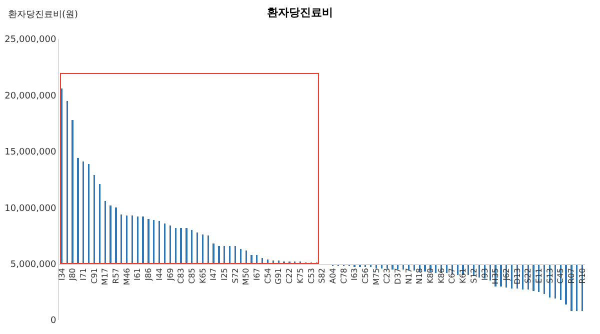 The image size is (600, 334). I want to click on x-tick-label: I61, so click(137, 274).